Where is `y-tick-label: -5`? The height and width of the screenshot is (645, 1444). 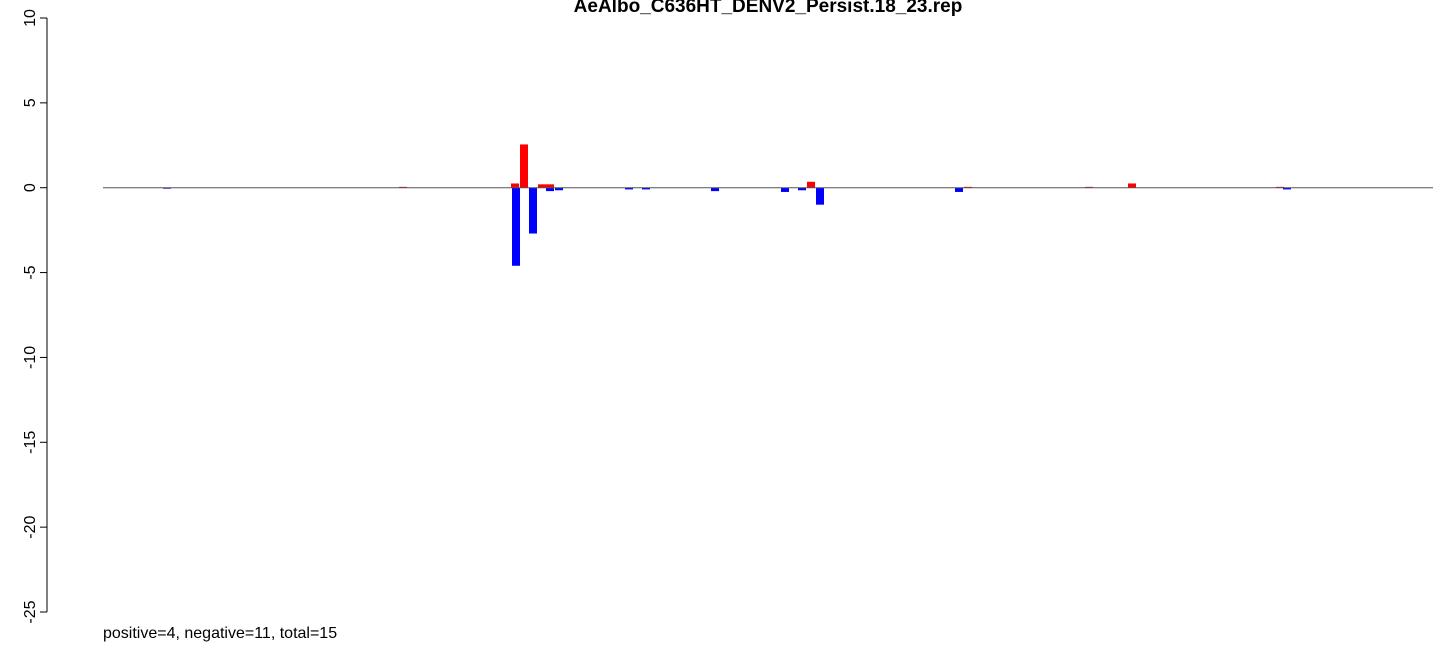 y-tick-label: -5 is located at coordinates (30, 272).